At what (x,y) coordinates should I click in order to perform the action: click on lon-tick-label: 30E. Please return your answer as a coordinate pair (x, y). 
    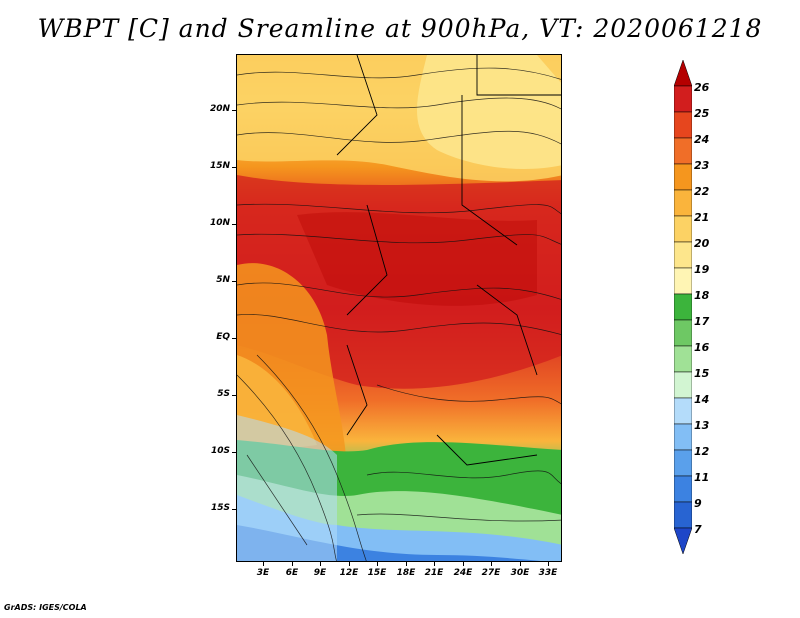
    Looking at the image, I should click on (520, 573).